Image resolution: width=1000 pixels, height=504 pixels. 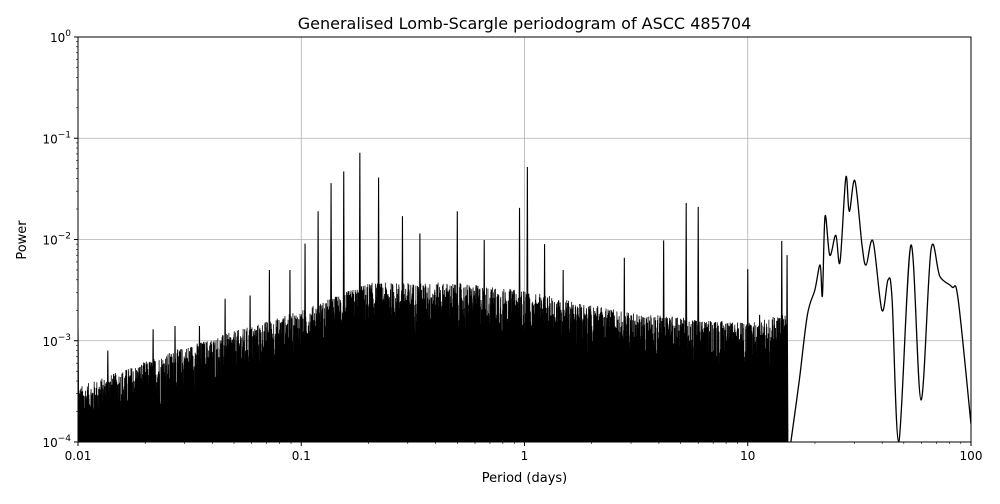 I want to click on y-axis-ticks: 10⁻⁴ 10⁻³ 10⁻² 10⁻¹ 10⁰, so click(x=60, y=239).